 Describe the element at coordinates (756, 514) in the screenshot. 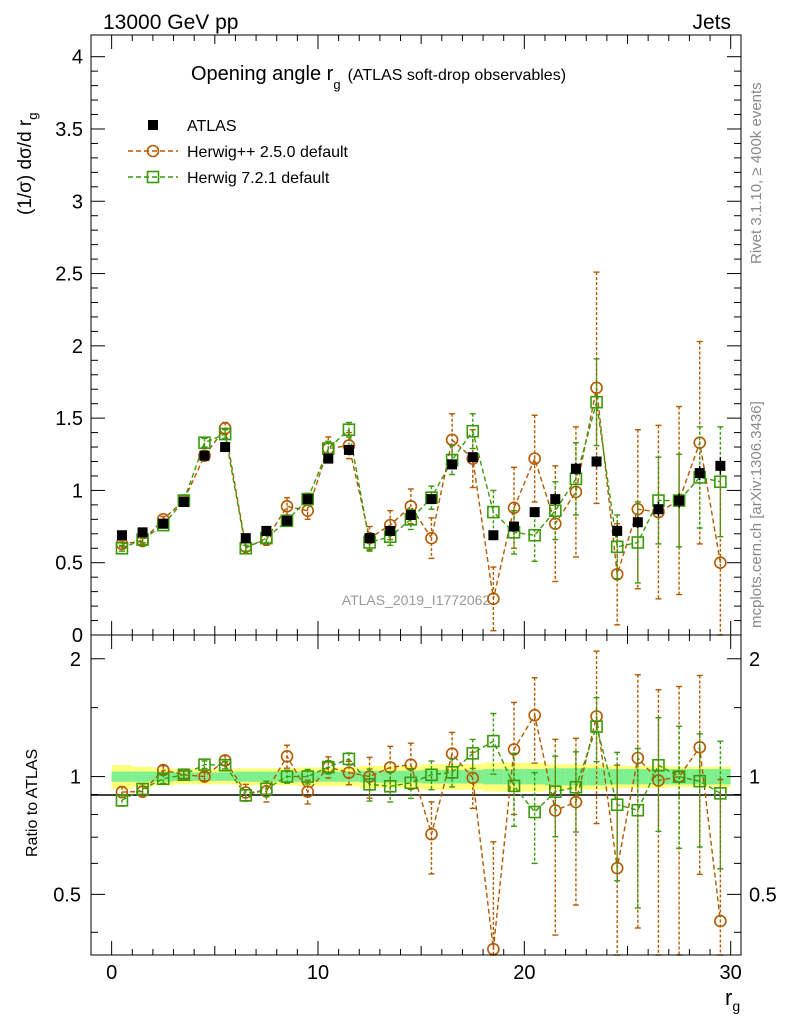

I see `mcplots-label: mcplots.cern.ch [arXiv:1306.3436]` at that location.